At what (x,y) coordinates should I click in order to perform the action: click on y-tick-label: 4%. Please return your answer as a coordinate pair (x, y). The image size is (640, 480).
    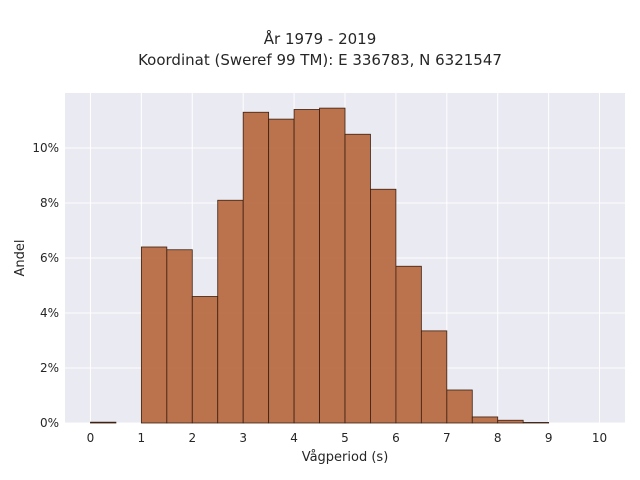
    Looking at the image, I should click on (49, 313).